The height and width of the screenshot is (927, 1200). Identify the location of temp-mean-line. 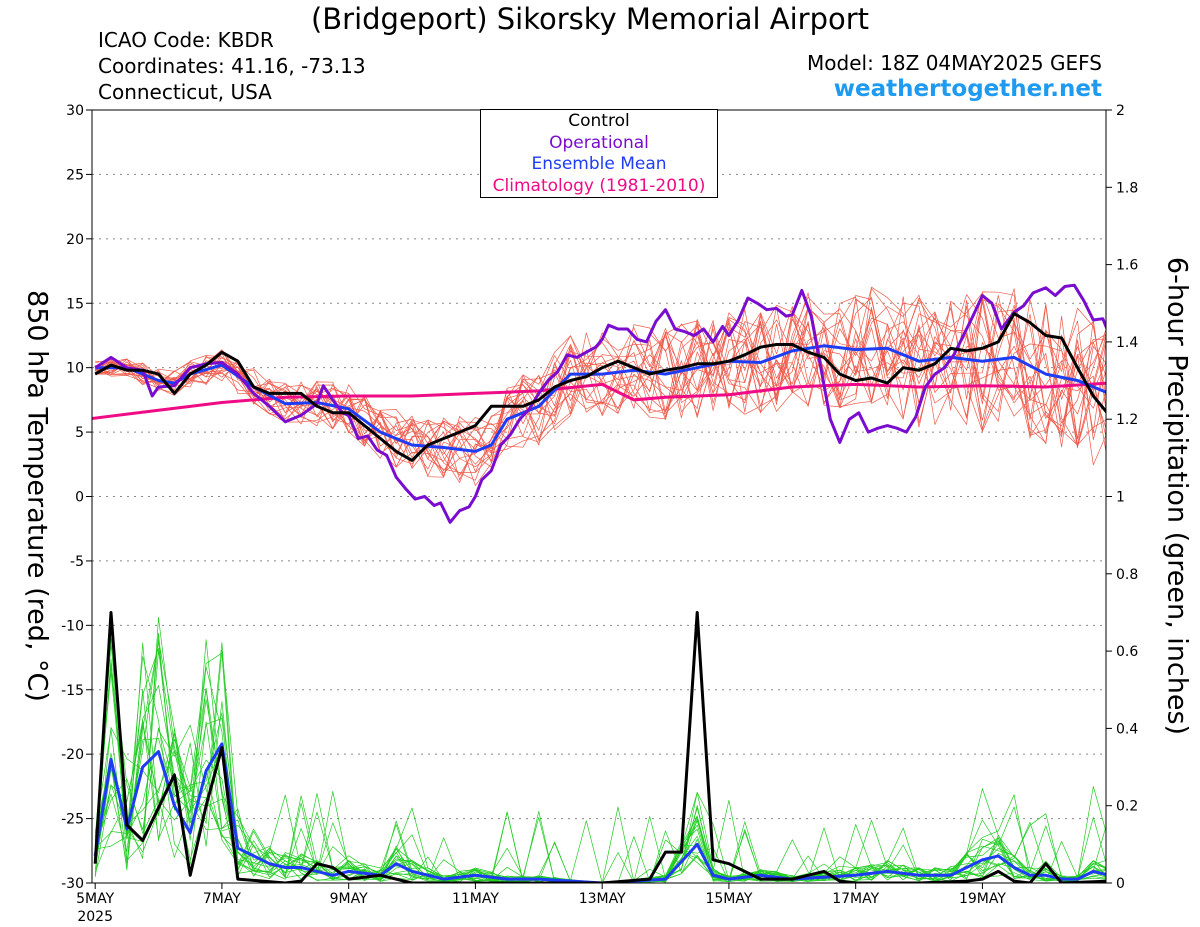
(600, 398).